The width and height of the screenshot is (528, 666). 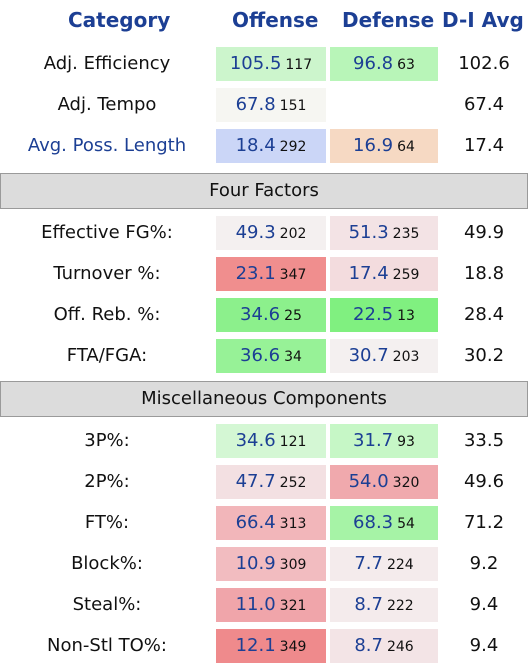 What do you see at coordinates (255, 232) in the screenshot?
I see `offense-value: 49.3` at bounding box center [255, 232].